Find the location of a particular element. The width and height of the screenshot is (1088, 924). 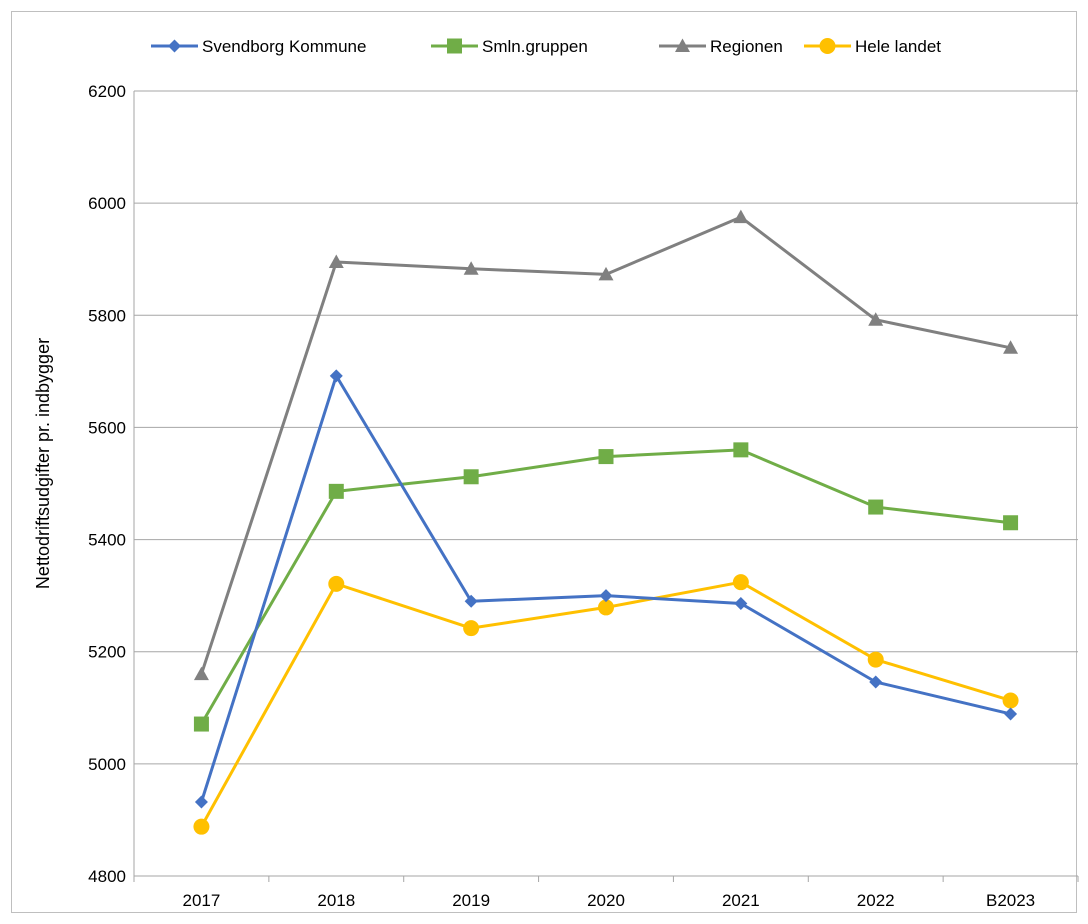

x-tick-label: 2019 is located at coordinates (471, 900).